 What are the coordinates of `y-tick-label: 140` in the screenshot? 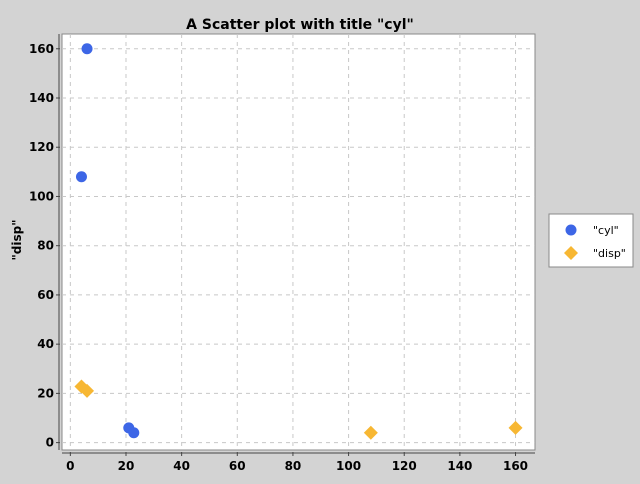 It's located at (41, 98).